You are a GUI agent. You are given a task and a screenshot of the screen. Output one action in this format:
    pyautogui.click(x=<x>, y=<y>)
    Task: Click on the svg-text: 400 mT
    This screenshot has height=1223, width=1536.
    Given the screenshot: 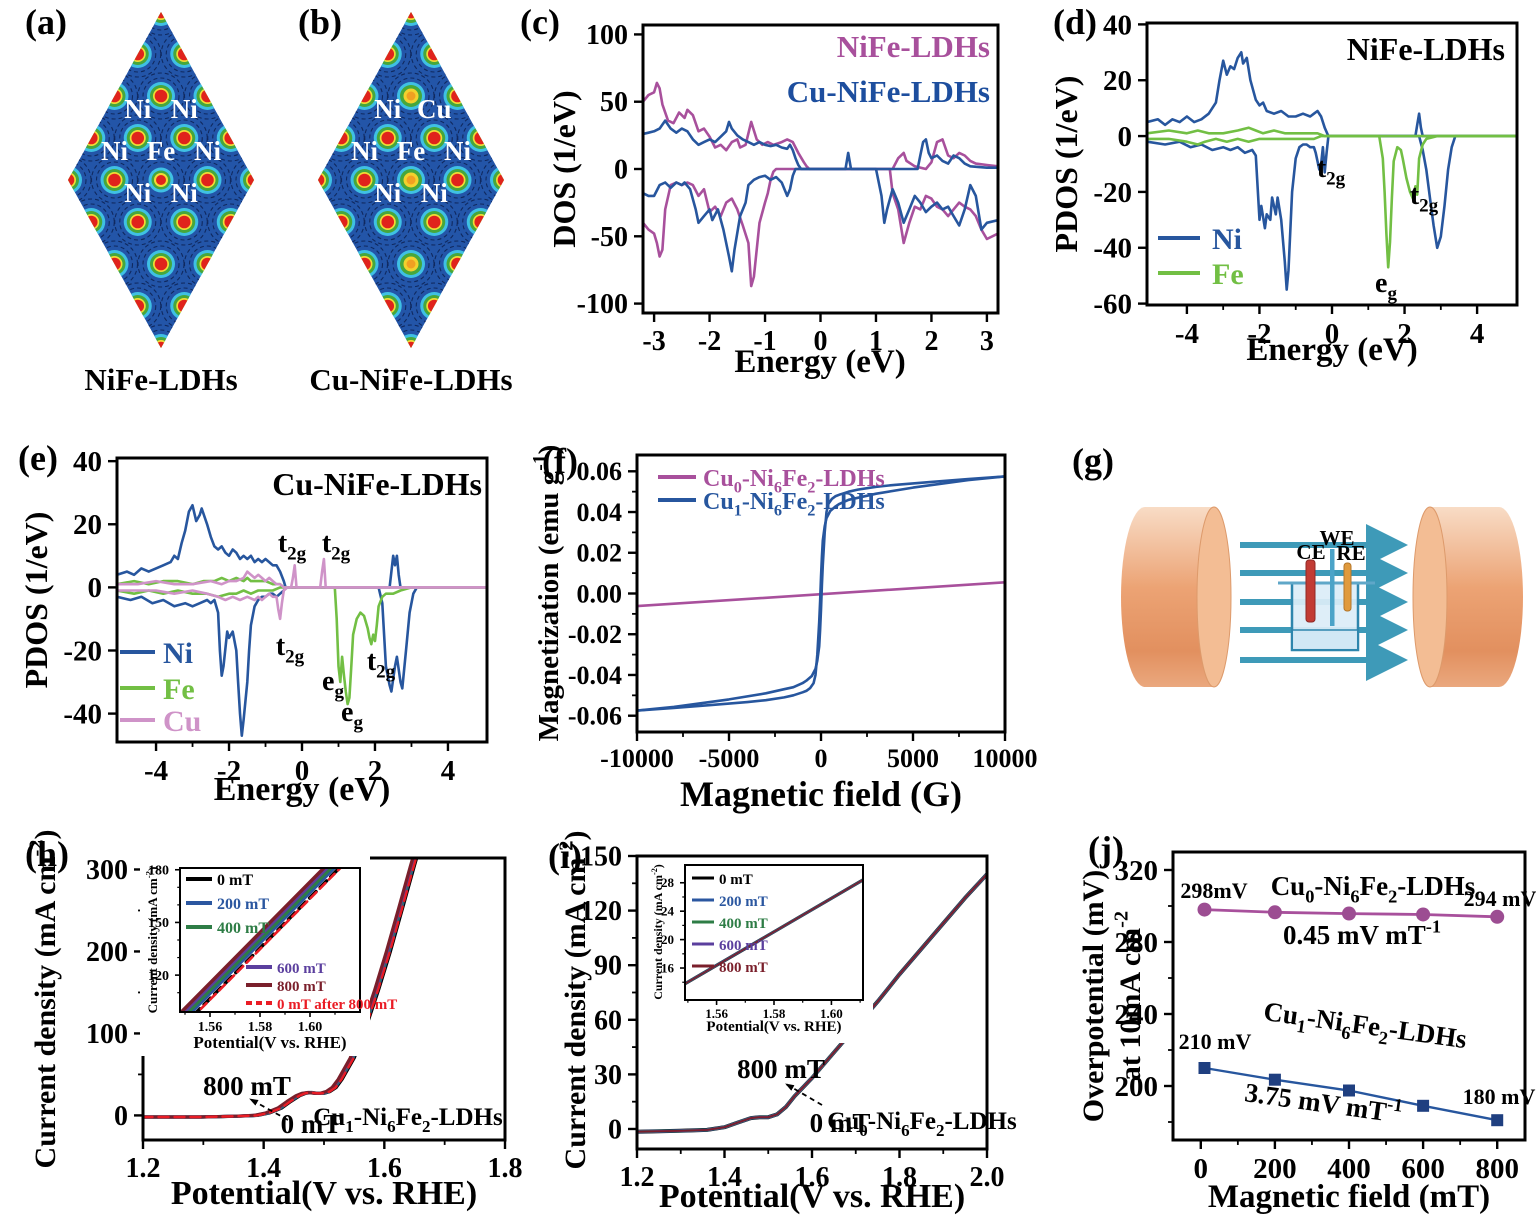 What is the action you would take?
    pyautogui.click(x=243, y=928)
    